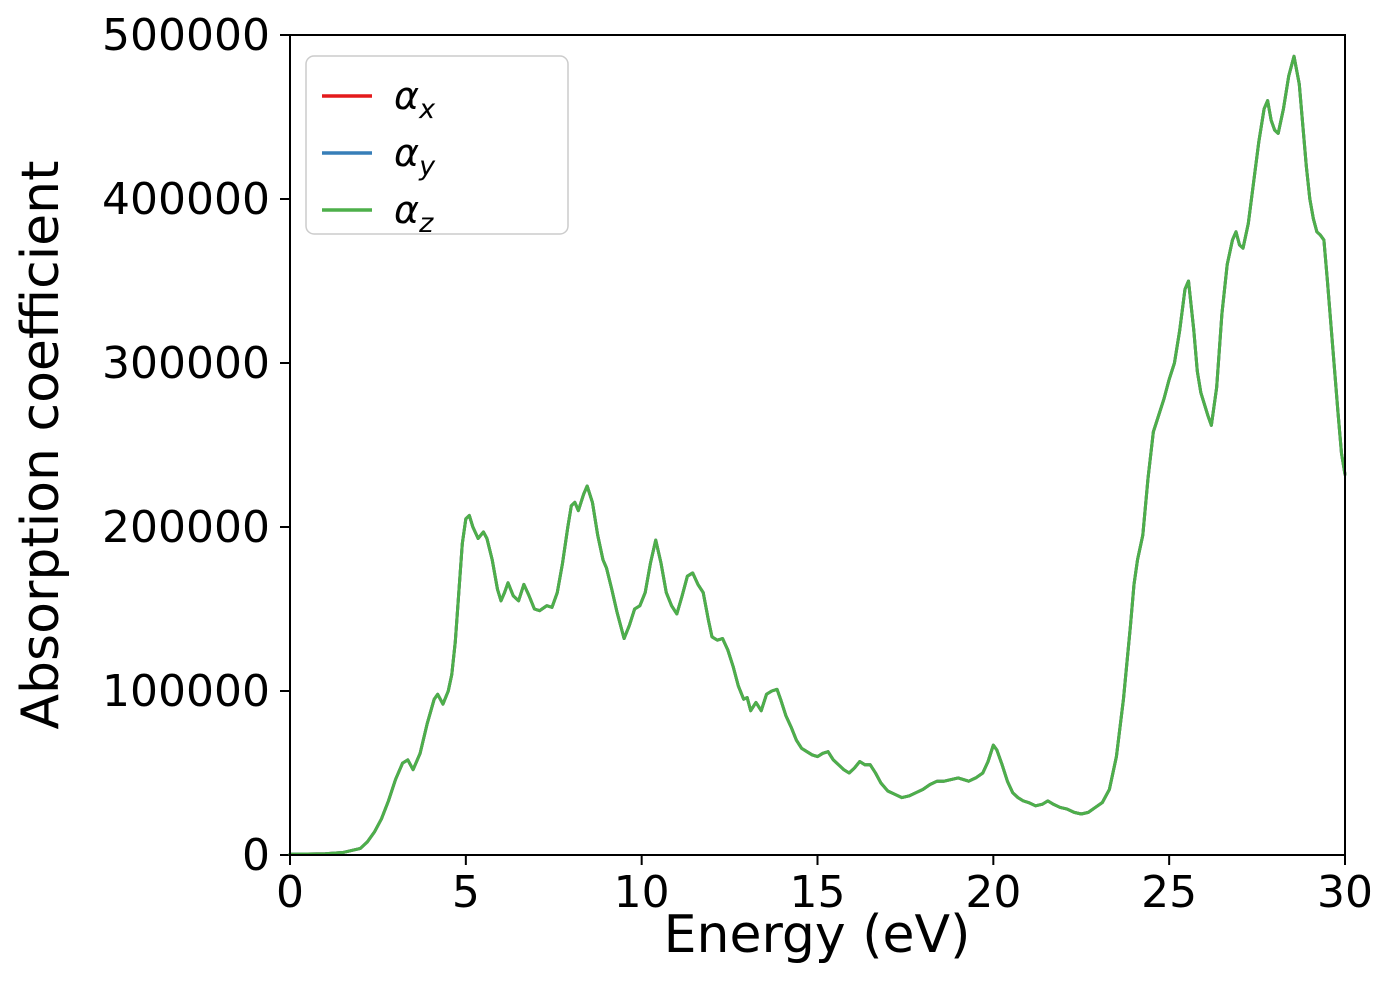  Describe the element at coordinates (186, 691) in the screenshot. I see `y-tick-label: 100000` at that location.